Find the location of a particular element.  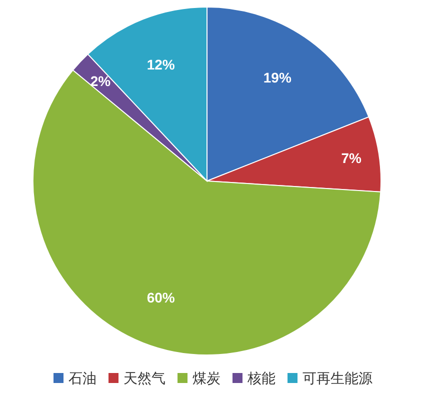

legend-label: 石油 is located at coordinates (82, 379).